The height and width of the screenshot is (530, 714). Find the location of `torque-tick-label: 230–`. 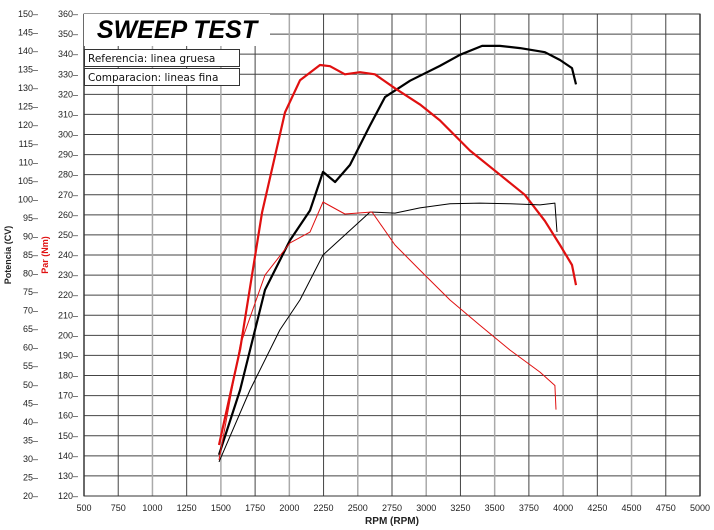

torque-tick-label: 230– is located at coordinates (68, 275).